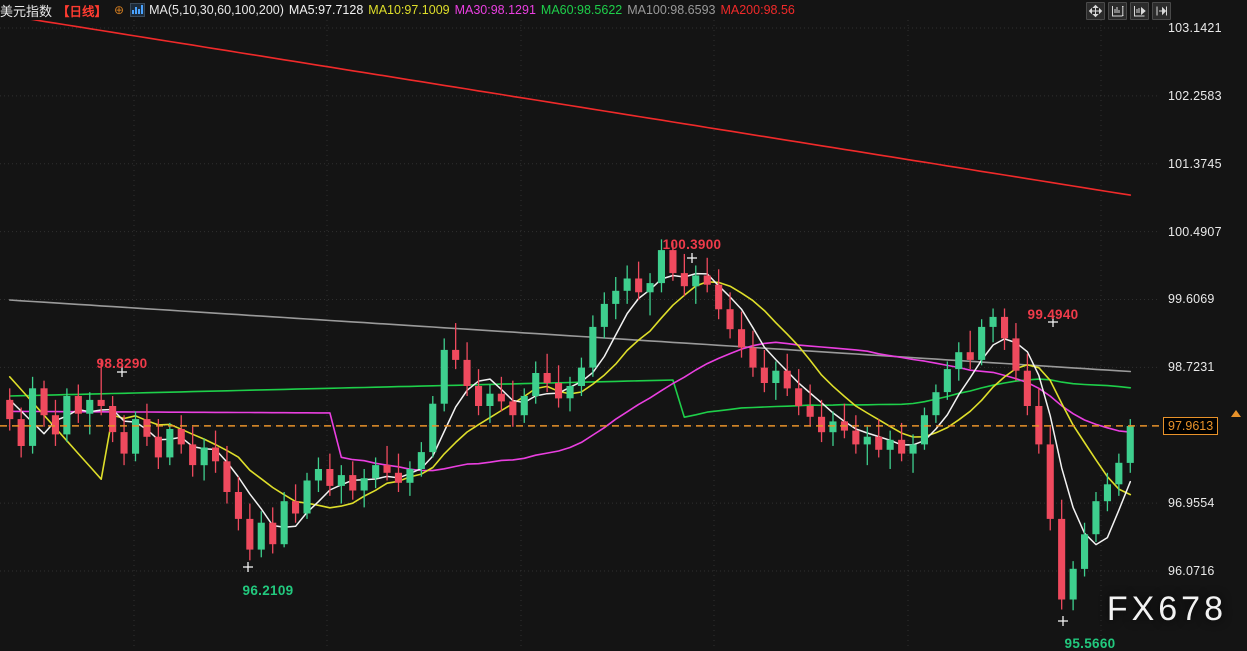 The height and width of the screenshot is (651, 1247). I want to click on chart-scale-right-icon, so click(1139, 11).